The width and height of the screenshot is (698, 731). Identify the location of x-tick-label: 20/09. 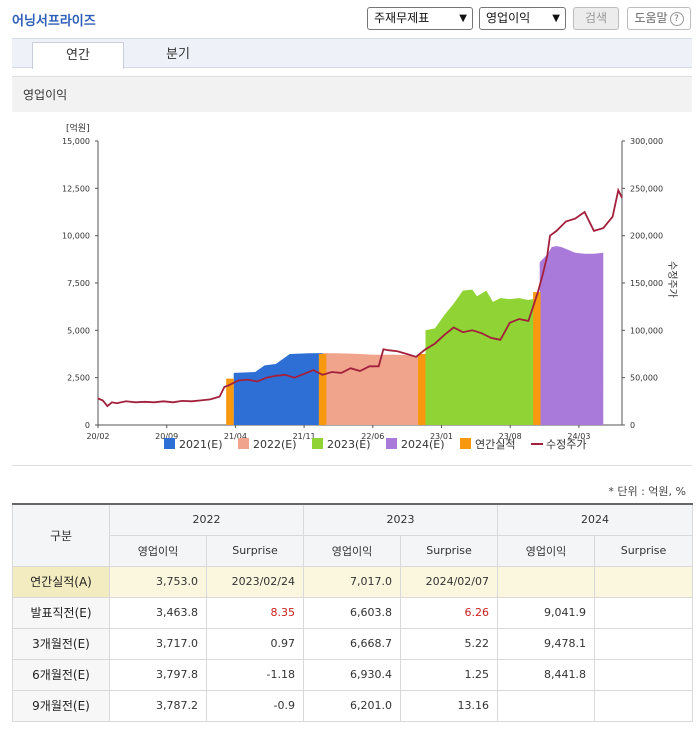
(166, 436).